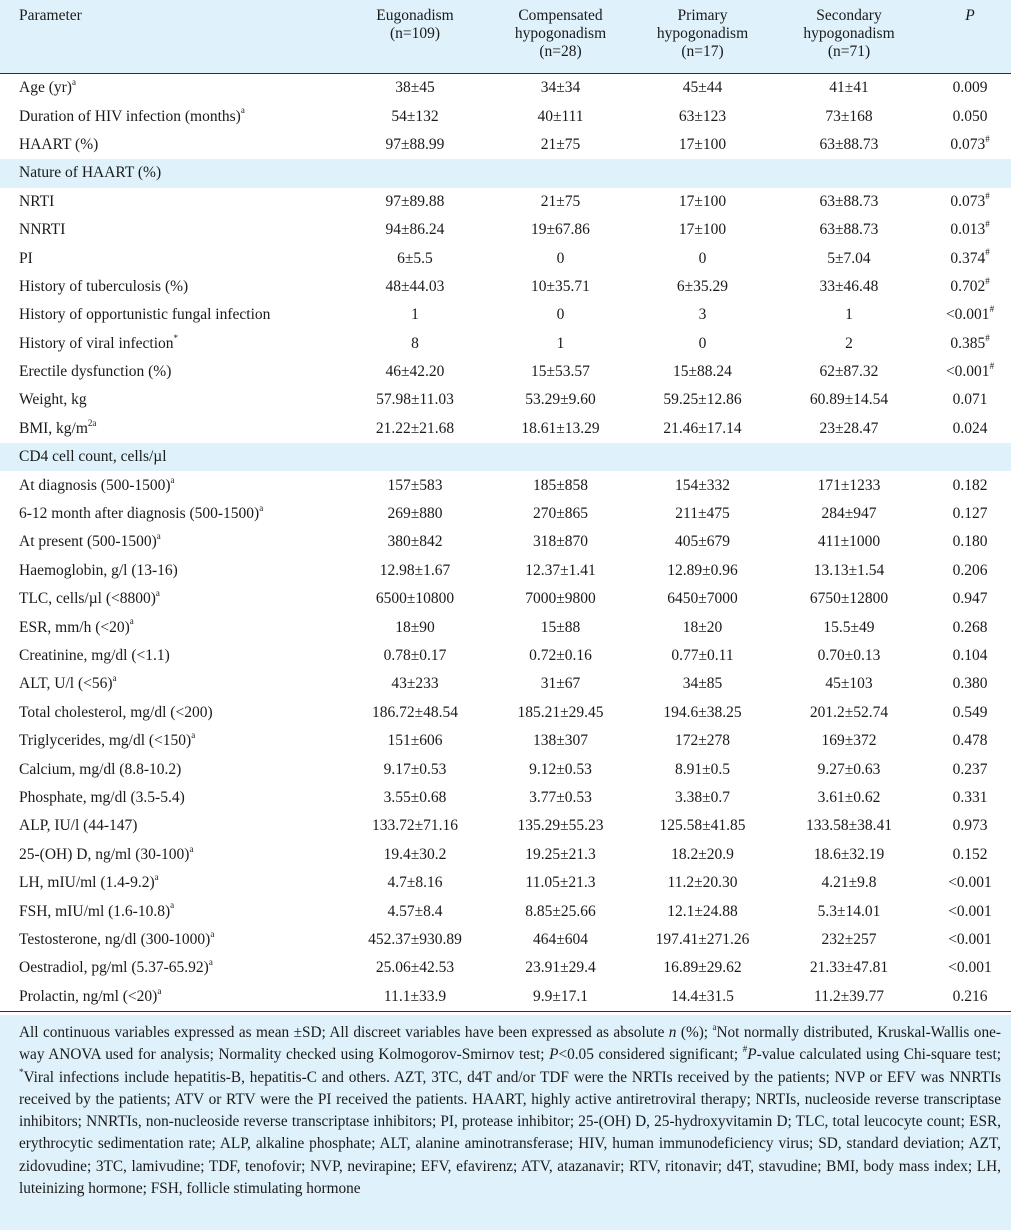 The image size is (1011, 1230). I want to click on primary-cell: 405±679, so click(702, 542).